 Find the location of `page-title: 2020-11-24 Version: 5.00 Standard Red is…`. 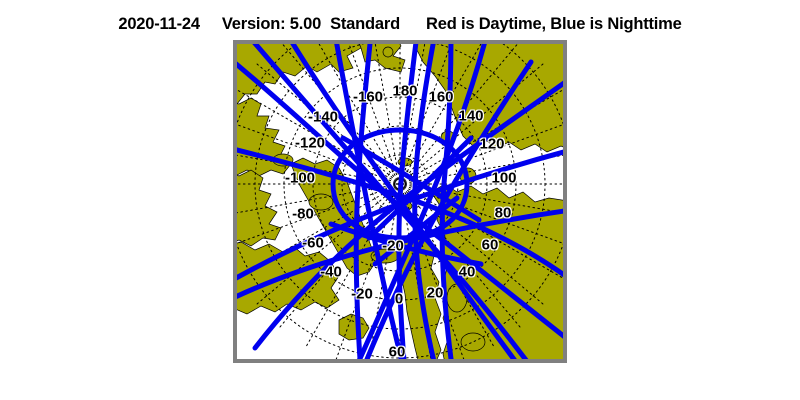

page-title: 2020-11-24 Version: 5.00 Standard Red is… is located at coordinates (400, 24).